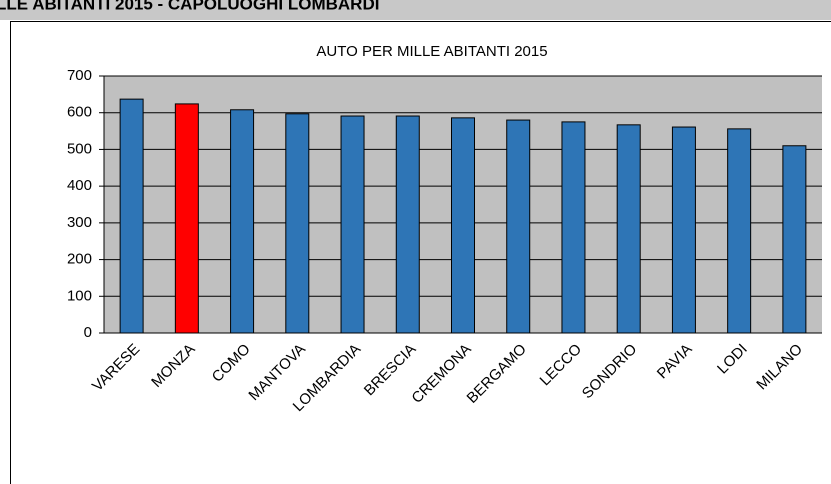 The height and width of the screenshot is (484, 831). What do you see at coordinates (88, 332) in the screenshot?
I see `y-tick-label: 0` at bounding box center [88, 332].